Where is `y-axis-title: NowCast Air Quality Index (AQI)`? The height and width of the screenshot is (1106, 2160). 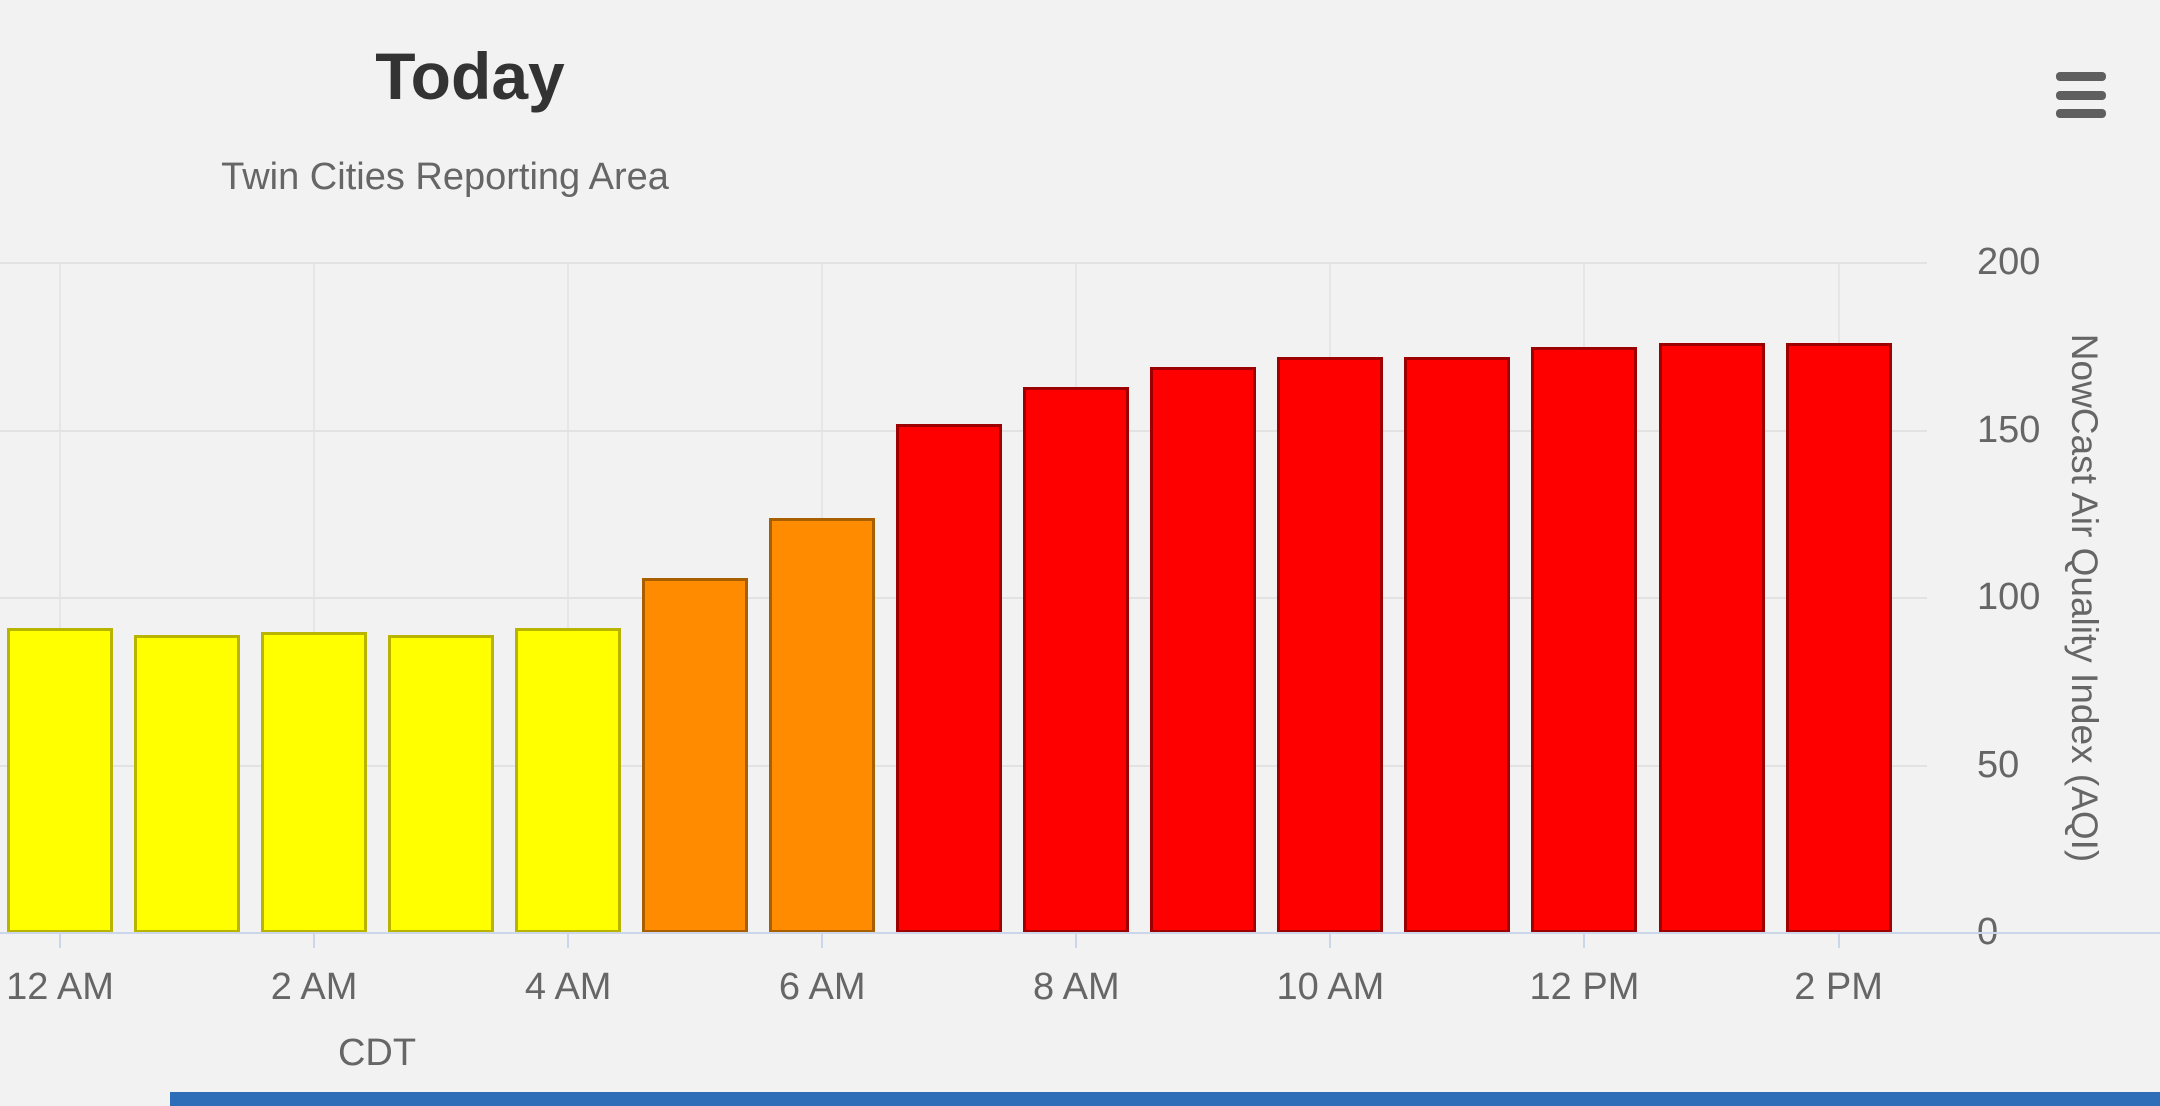 y-axis-title: NowCast Air Quality Index (AQI) is located at coordinates (2084, 598).